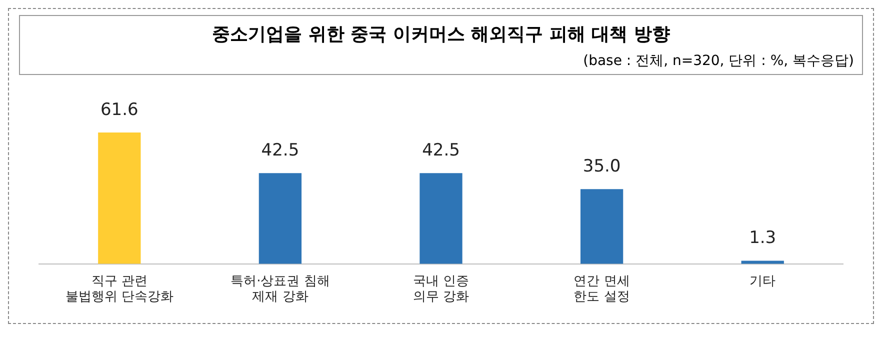 This screenshot has height=337, width=888. What do you see at coordinates (763, 281) in the screenshot?
I see `x-tick-label: 기타` at bounding box center [763, 281].